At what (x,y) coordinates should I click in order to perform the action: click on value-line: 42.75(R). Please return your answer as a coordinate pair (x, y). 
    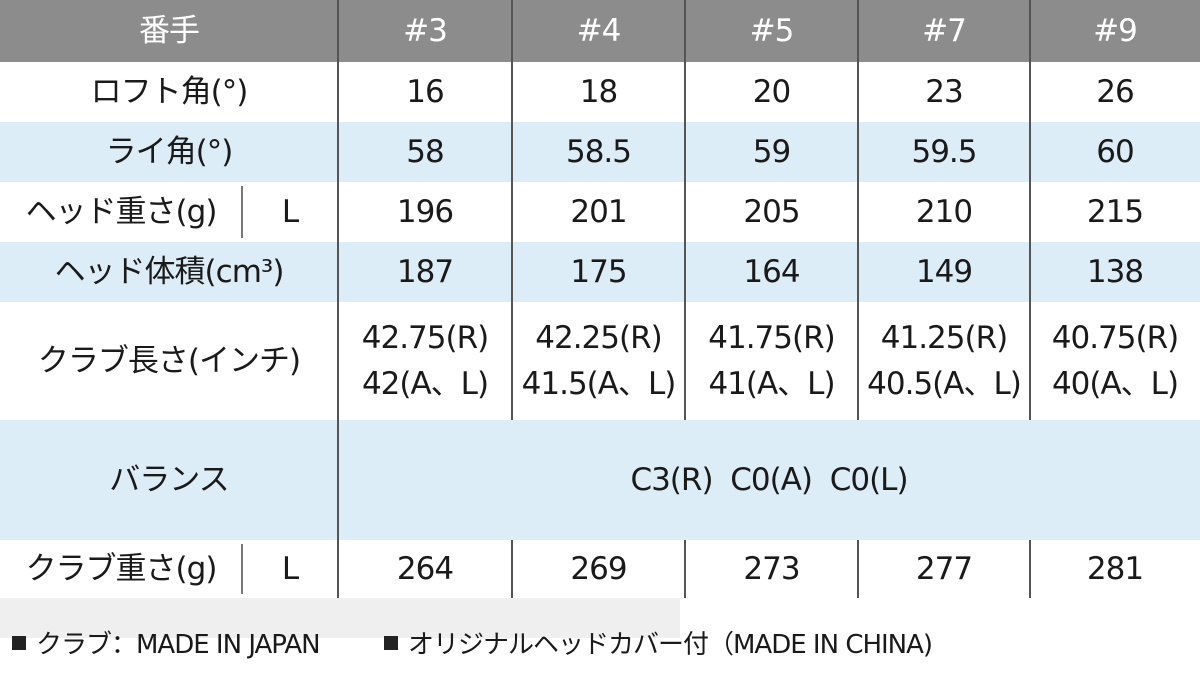
    Looking at the image, I should click on (425, 337).